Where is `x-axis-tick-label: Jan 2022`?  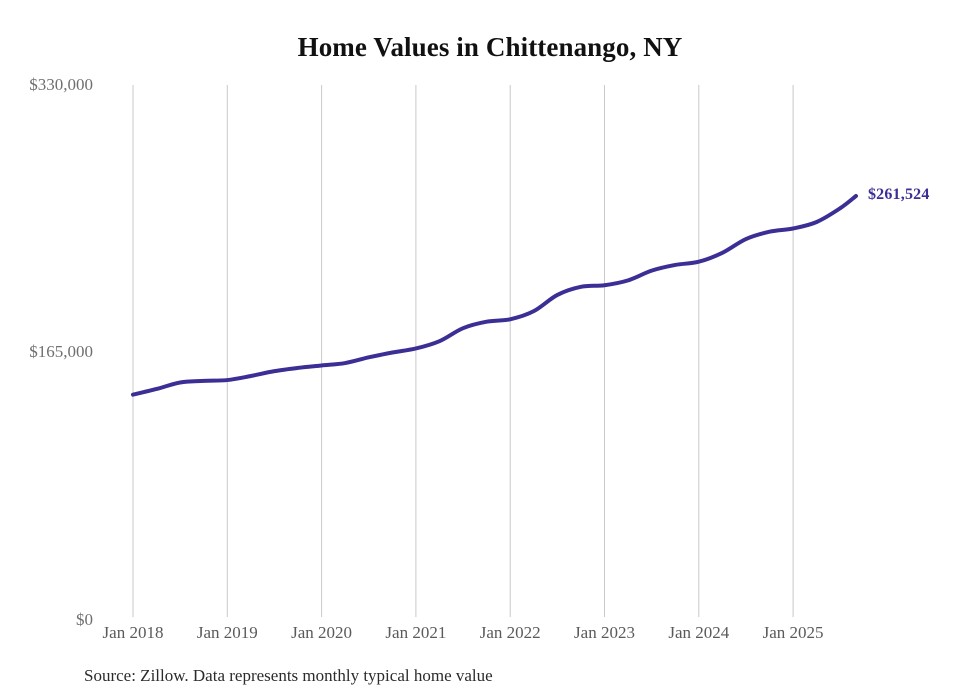
x-axis-tick-label: Jan 2022 is located at coordinates (510, 632).